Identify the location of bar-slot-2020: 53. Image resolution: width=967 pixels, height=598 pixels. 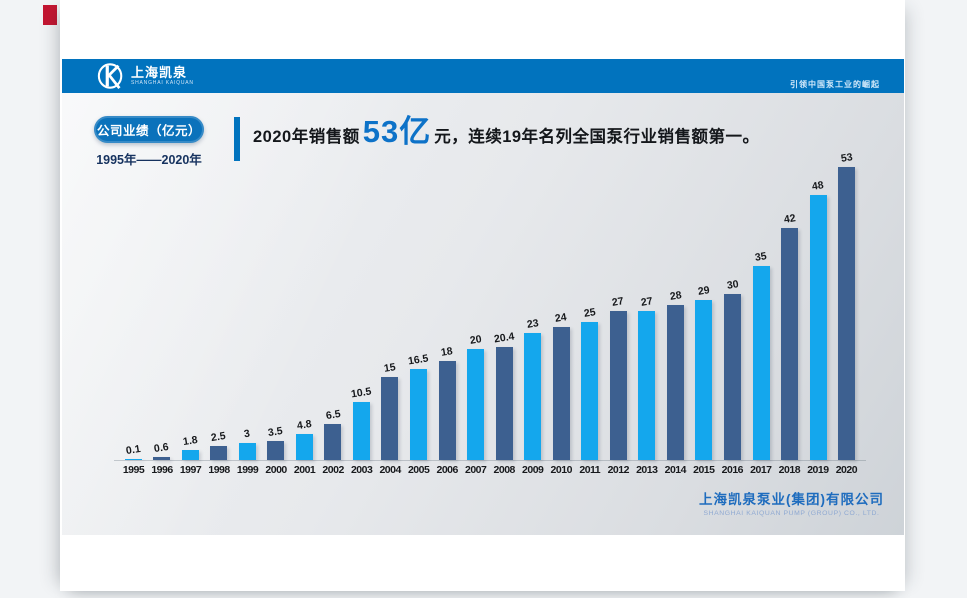
(847, 305).